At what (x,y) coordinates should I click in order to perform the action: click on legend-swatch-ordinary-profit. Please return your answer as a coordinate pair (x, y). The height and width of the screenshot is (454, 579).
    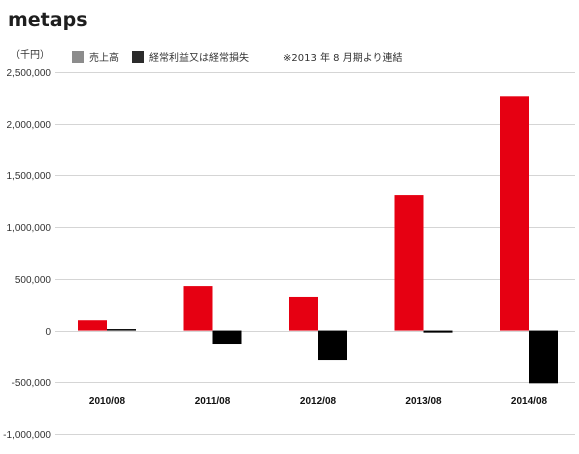
    Looking at the image, I should click on (138, 57).